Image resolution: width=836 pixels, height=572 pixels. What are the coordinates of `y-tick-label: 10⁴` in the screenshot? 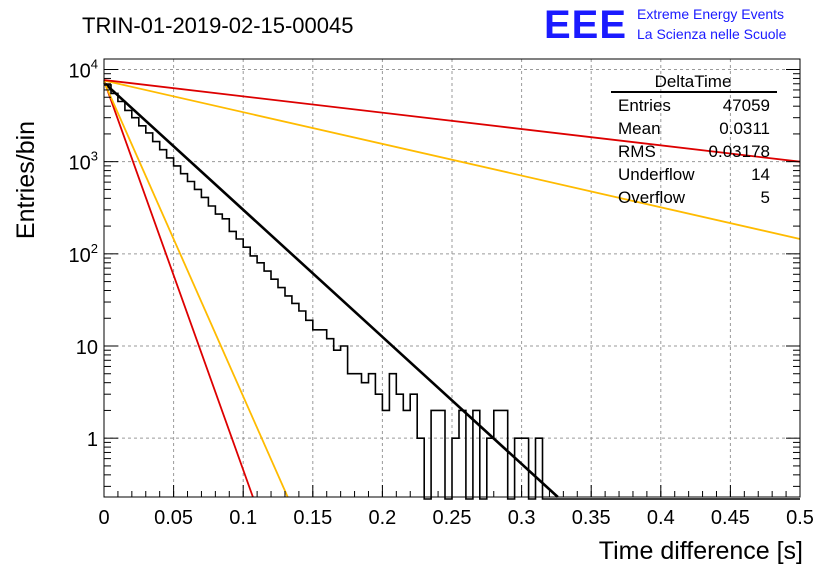 It's located at (83, 70).